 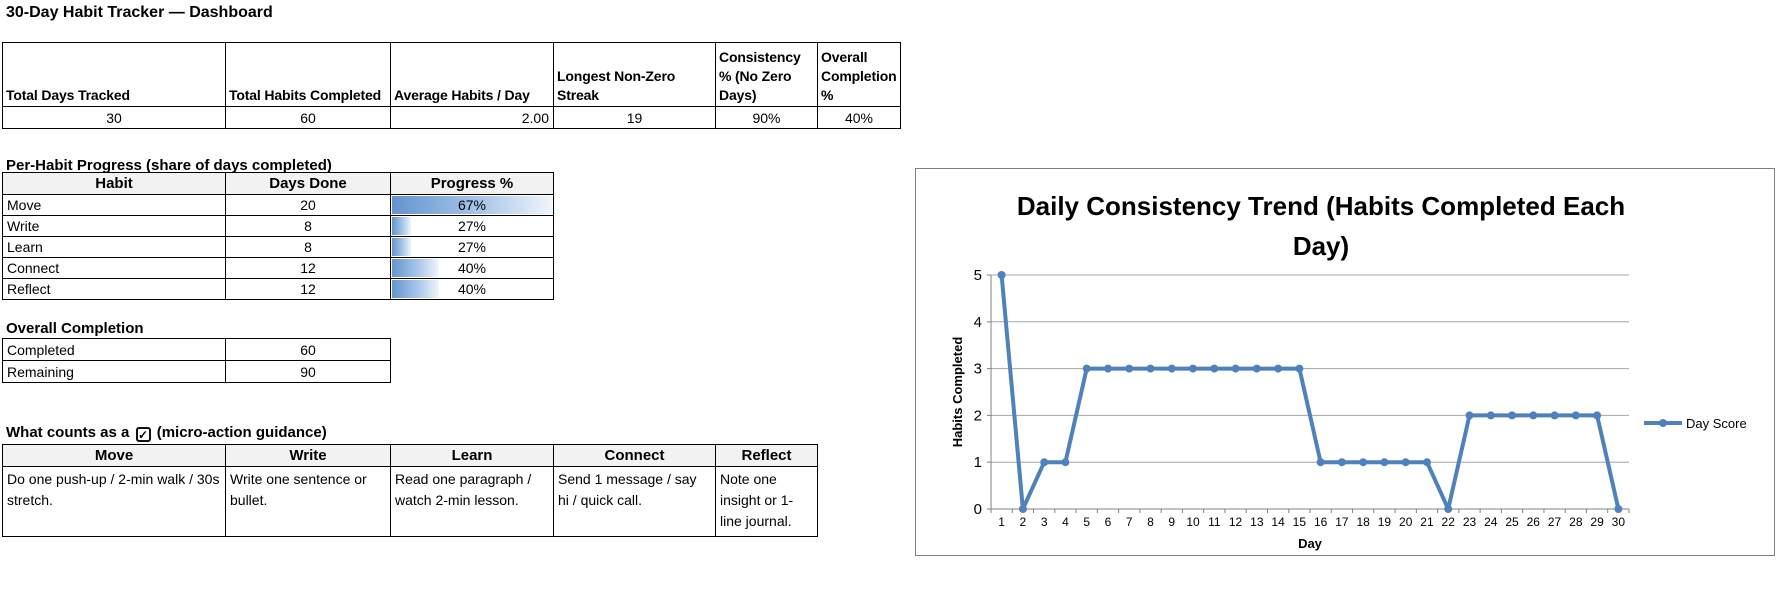 I want to click on svg-text: 12, so click(x=1236, y=522).